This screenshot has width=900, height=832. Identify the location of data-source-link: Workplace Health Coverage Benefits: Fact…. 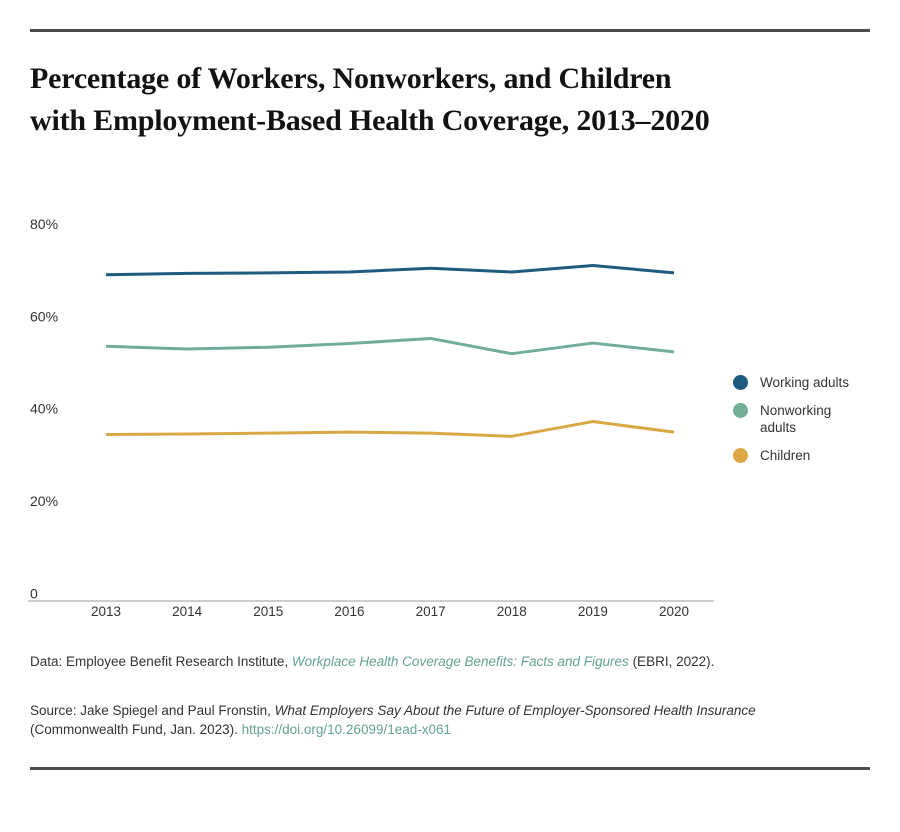
(460, 661).